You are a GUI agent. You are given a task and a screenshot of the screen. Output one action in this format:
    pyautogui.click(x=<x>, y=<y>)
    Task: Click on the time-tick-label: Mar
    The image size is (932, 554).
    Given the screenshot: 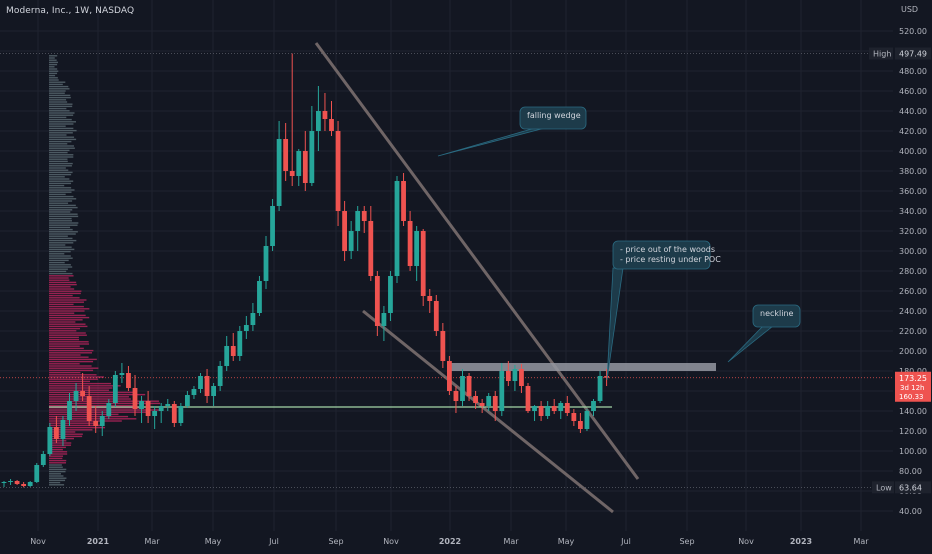 What is the action you would take?
    pyautogui.click(x=152, y=541)
    